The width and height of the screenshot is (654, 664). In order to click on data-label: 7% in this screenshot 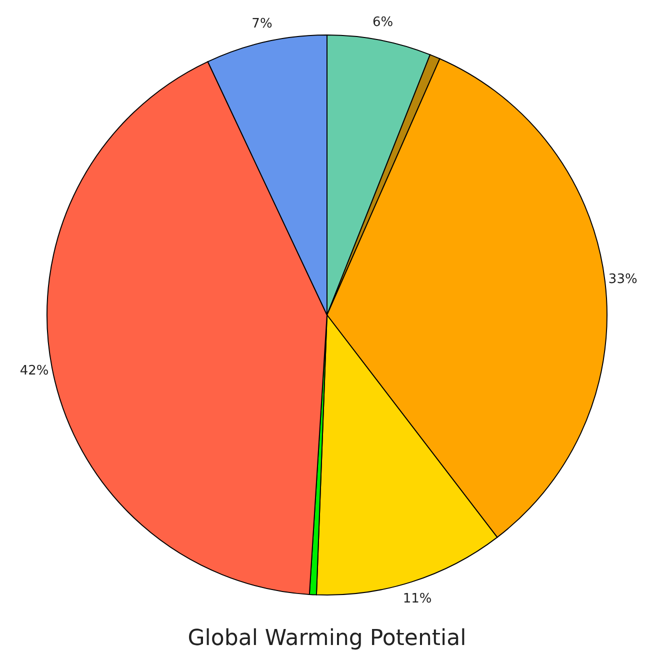, I will do `click(262, 24)`.